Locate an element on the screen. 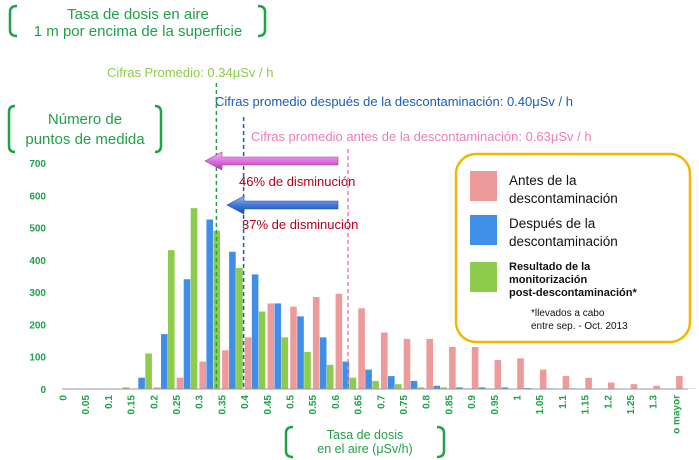  x-tick-label: 0.6 is located at coordinates (336, 402).